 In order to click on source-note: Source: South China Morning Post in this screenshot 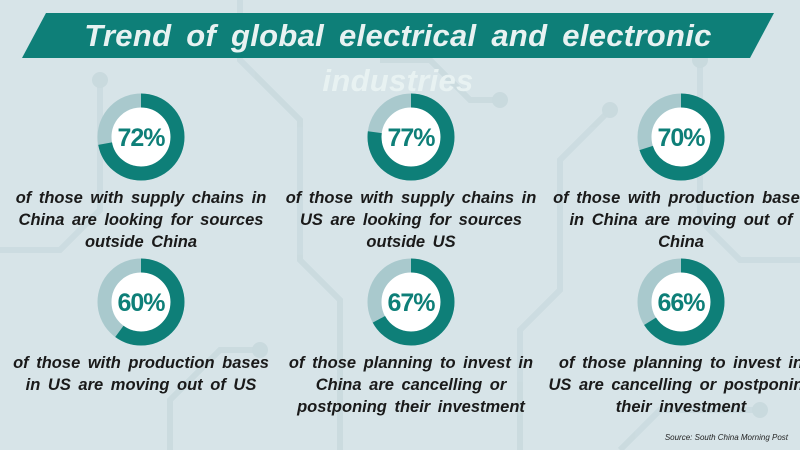, I will do `click(726, 437)`.